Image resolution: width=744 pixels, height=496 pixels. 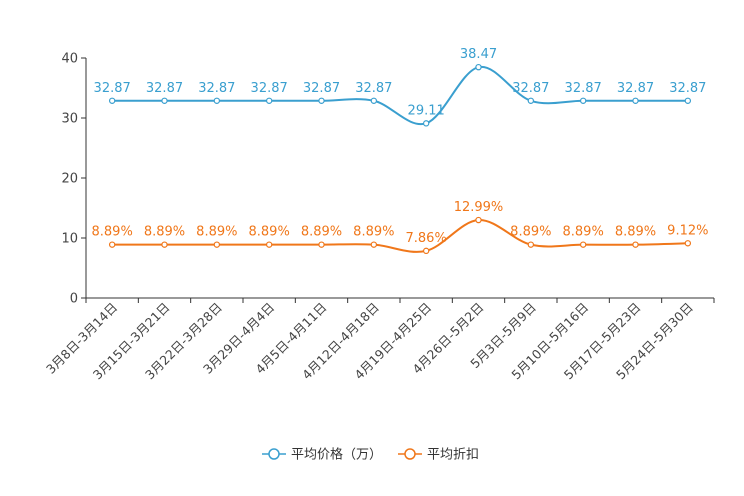 What do you see at coordinates (69, 119) in the screenshot?
I see `y-tick-label: 30` at bounding box center [69, 119].